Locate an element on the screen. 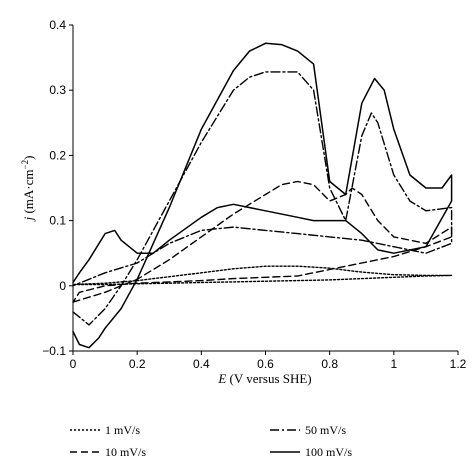  x-tick-label: 0.6 is located at coordinates (265, 364).